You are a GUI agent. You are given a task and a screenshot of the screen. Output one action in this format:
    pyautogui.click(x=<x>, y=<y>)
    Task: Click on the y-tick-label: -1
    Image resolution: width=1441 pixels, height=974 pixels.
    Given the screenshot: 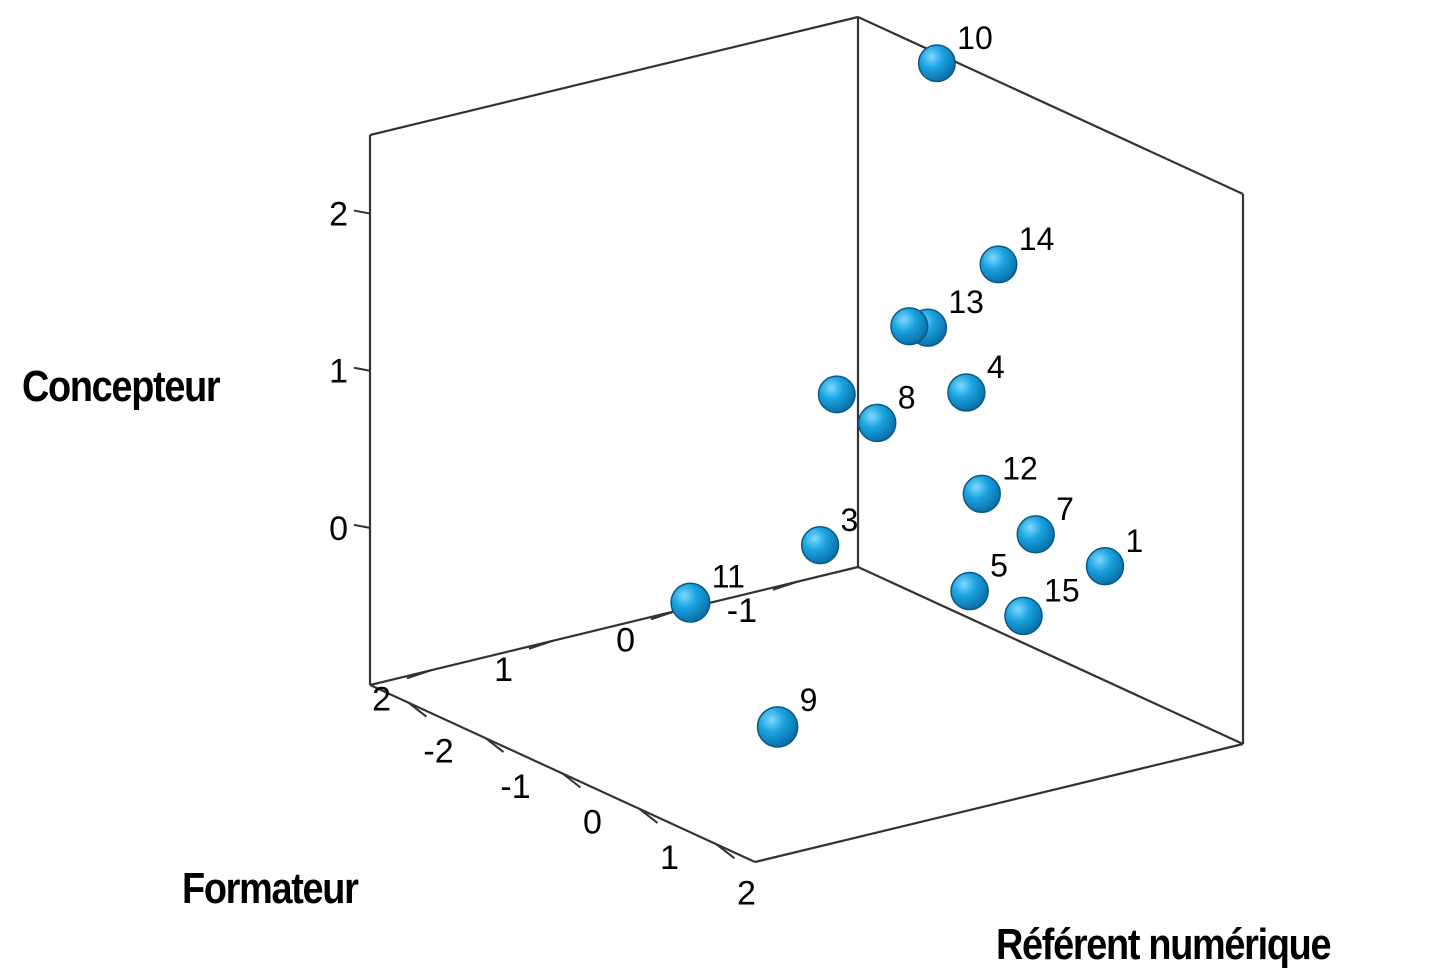 What is the action you would take?
    pyautogui.click(x=742, y=611)
    